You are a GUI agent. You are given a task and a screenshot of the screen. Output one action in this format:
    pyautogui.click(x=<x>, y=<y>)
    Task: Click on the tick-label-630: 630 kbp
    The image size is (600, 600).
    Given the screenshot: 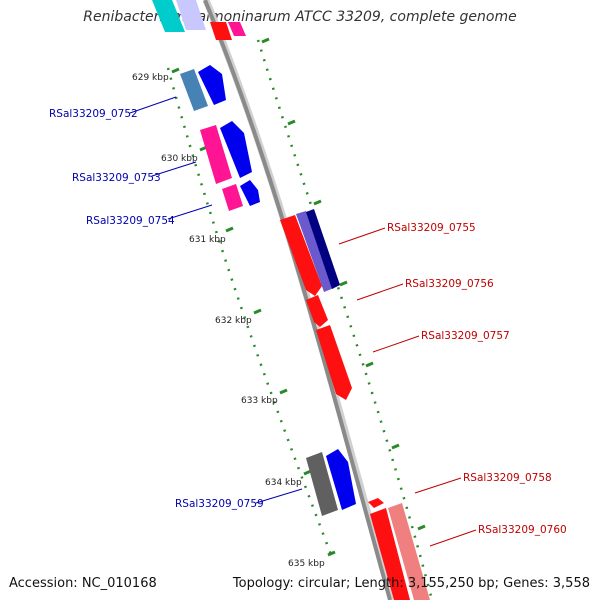 What is the action you would take?
    pyautogui.click(x=179, y=159)
    